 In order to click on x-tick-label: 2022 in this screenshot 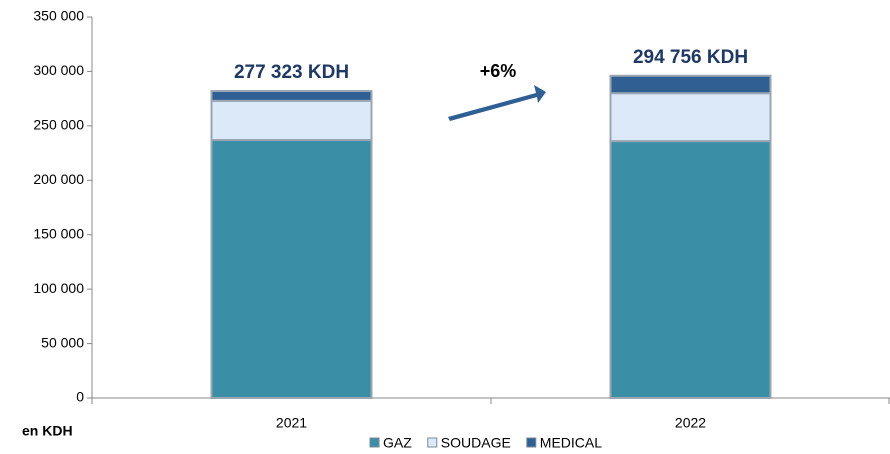, I will do `click(690, 423)`.